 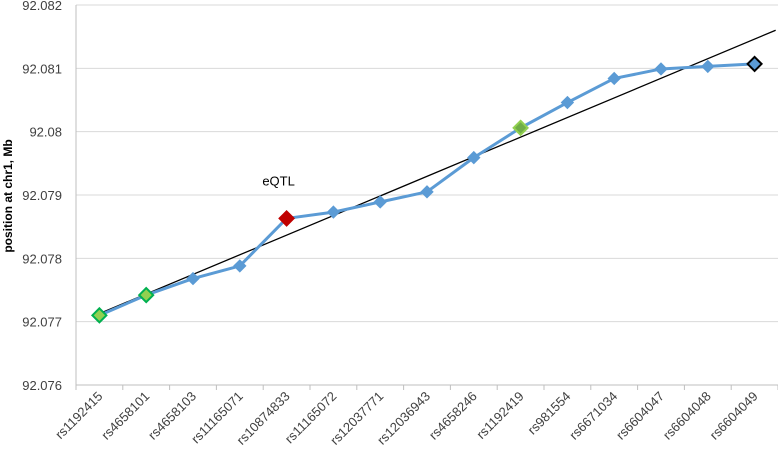 I want to click on x-tick-label: rs4658246, so click(x=453, y=416).